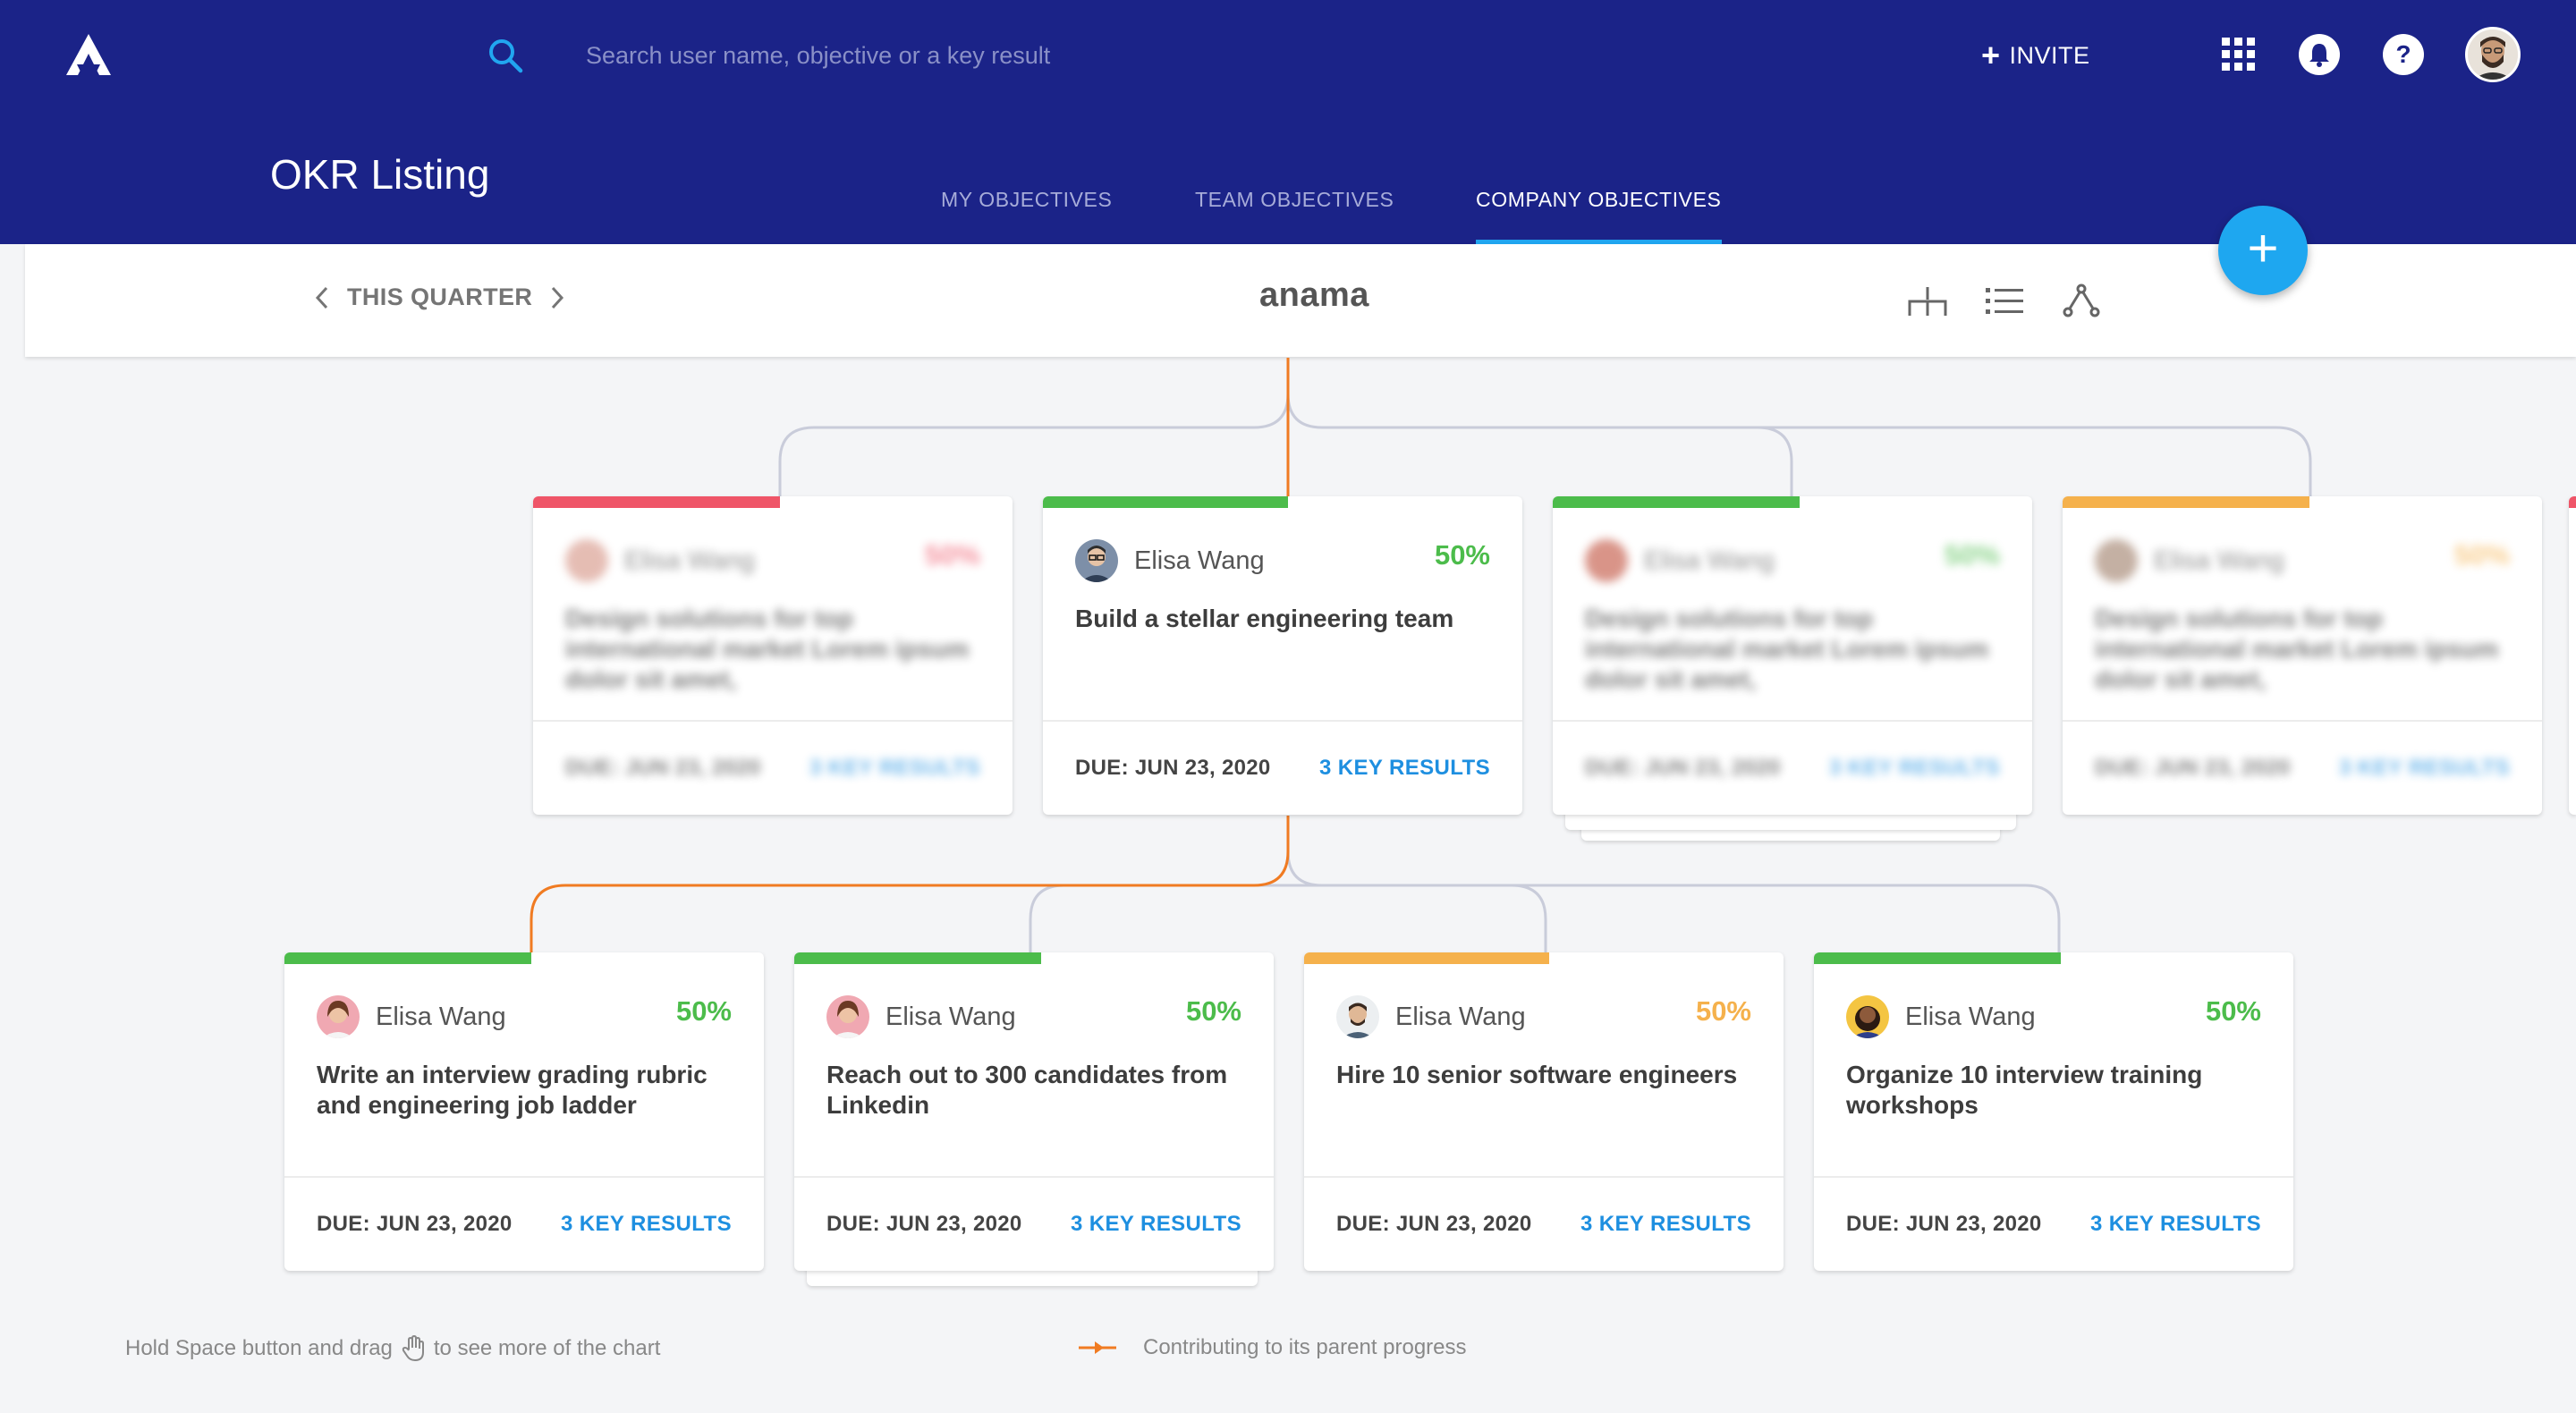  Describe the element at coordinates (1027, 199) in the screenshot. I see `tab-my-objectives: MY OBJECTIVES` at that location.